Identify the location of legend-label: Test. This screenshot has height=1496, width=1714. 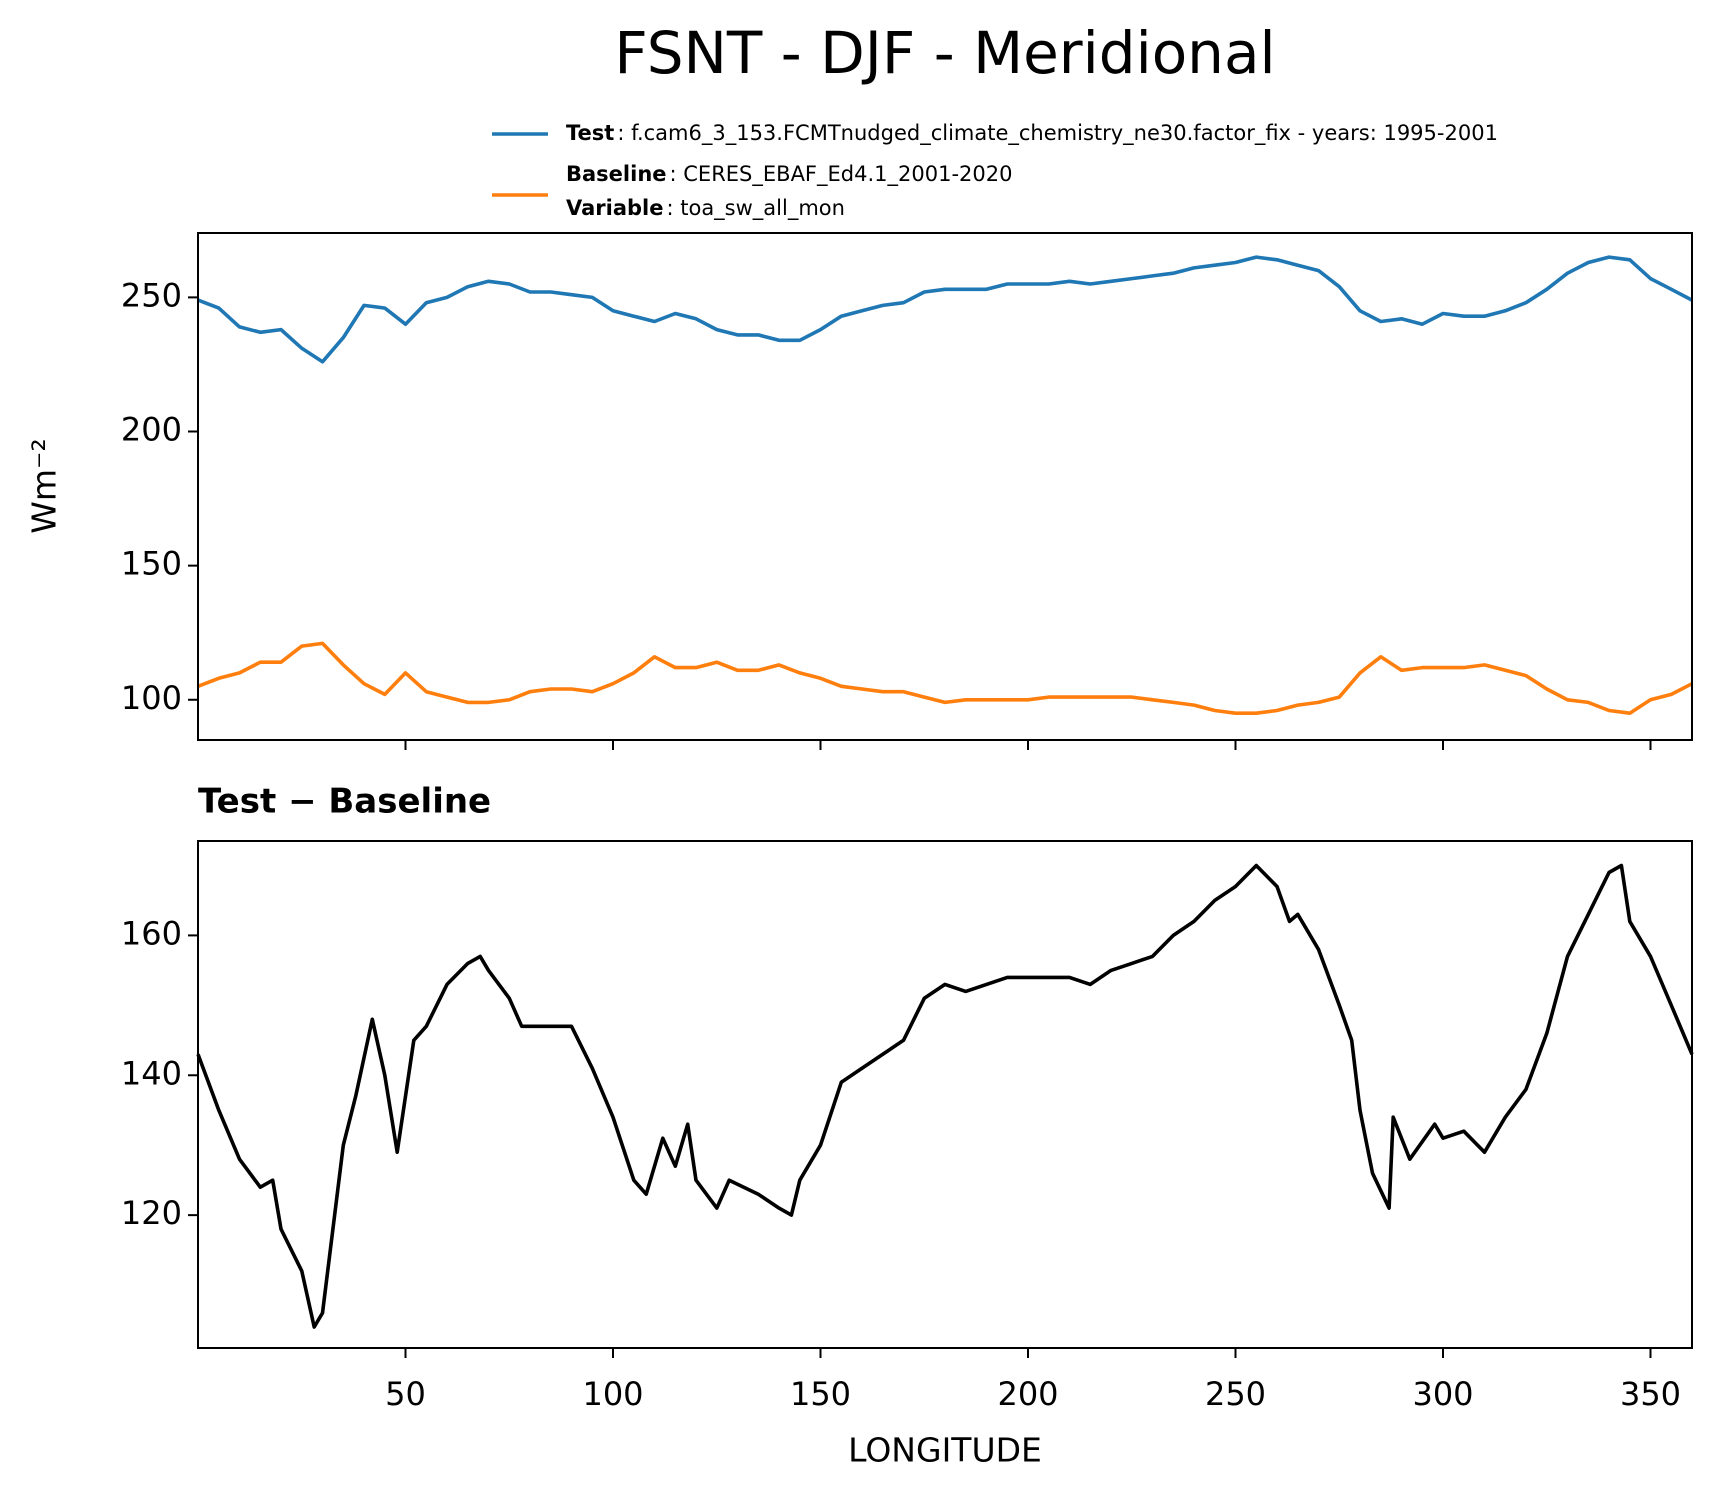
(590, 133).